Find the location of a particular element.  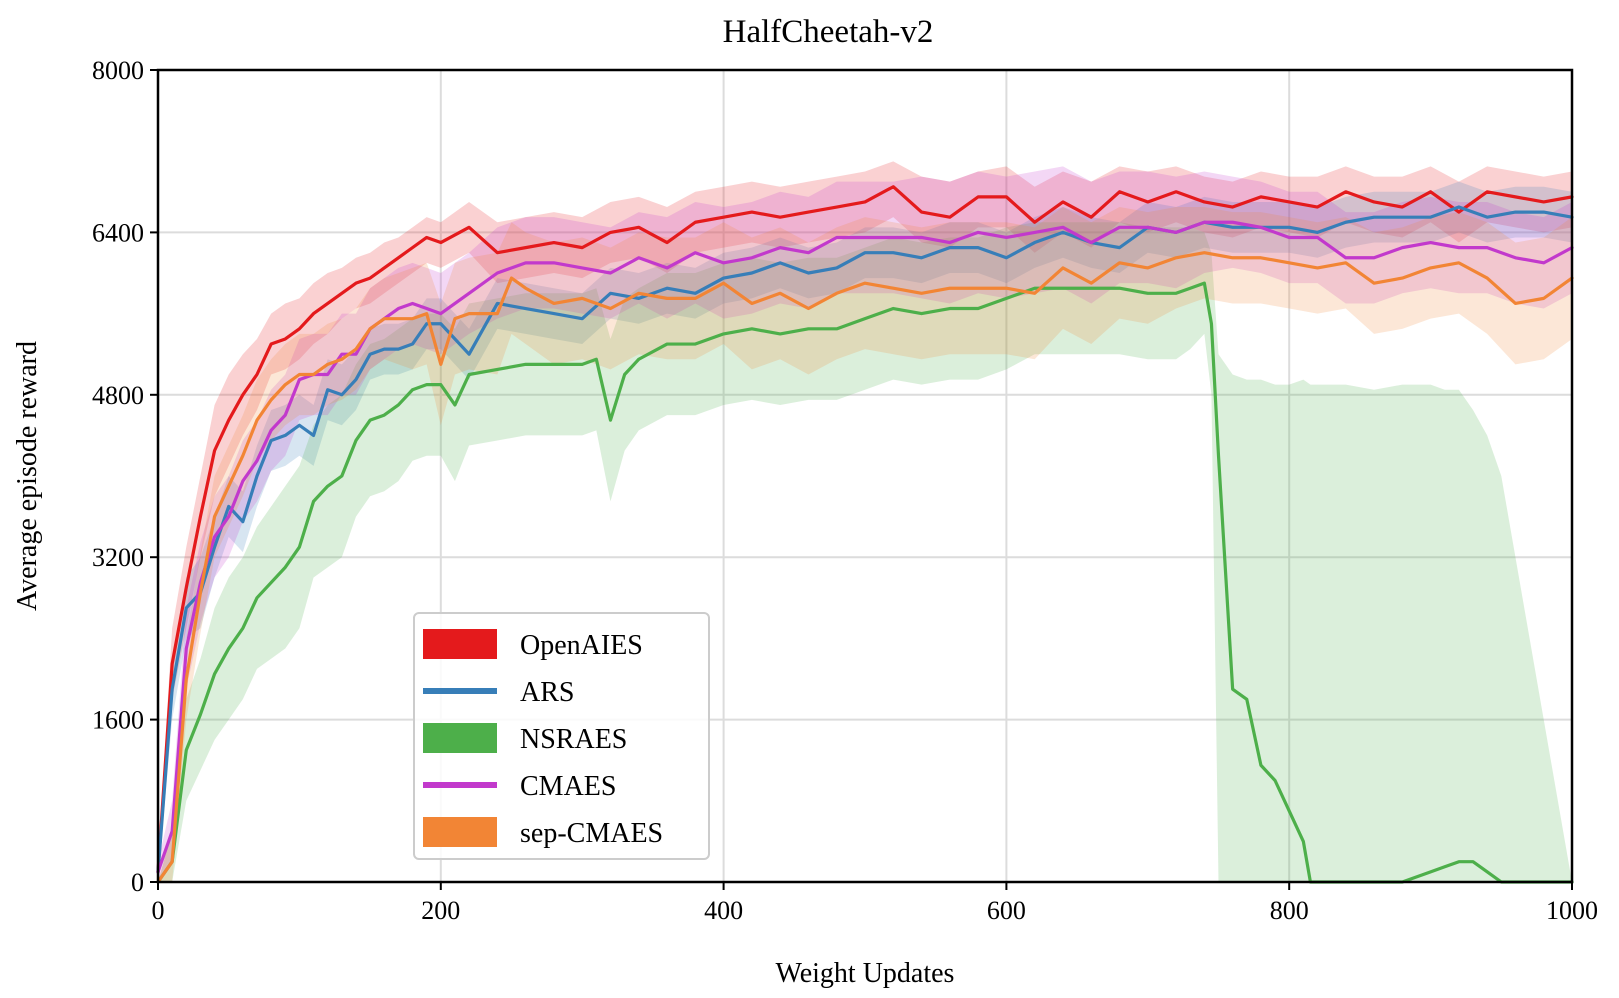

y-tick-label: 6400 is located at coordinates (118, 232).